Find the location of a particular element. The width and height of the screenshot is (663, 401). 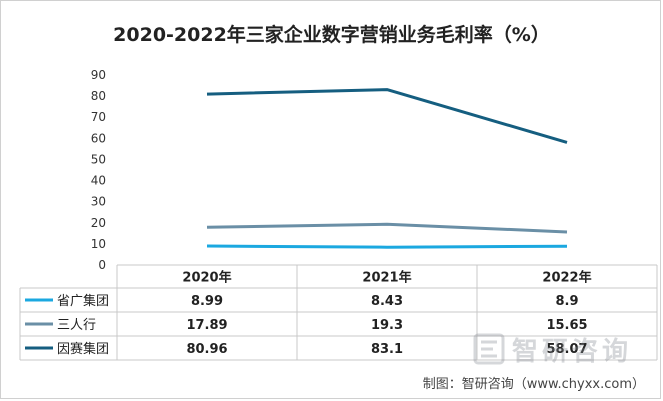

data-label: 80.96 is located at coordinates (206, 349).